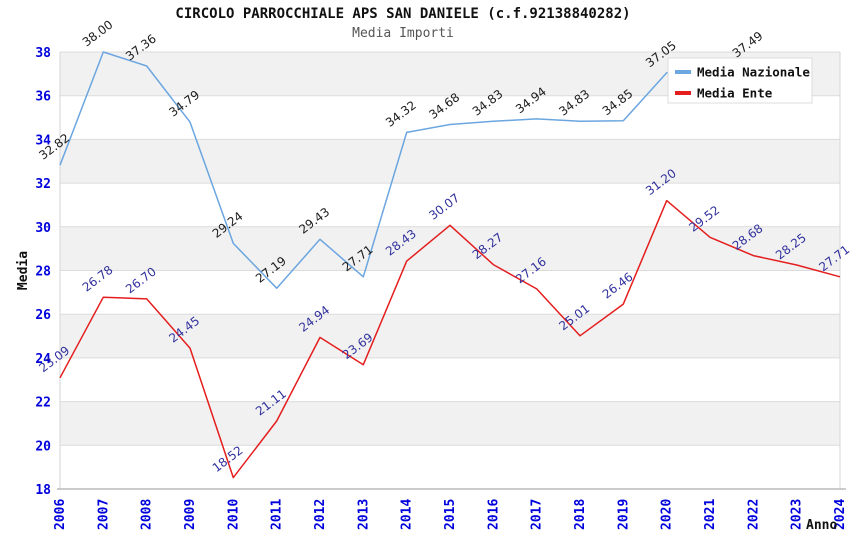 This screenshot has height=550, width=850. Describe the element at coordinates (43, 228) in the screenshot. I see `y-tick-label: 30` at that location.